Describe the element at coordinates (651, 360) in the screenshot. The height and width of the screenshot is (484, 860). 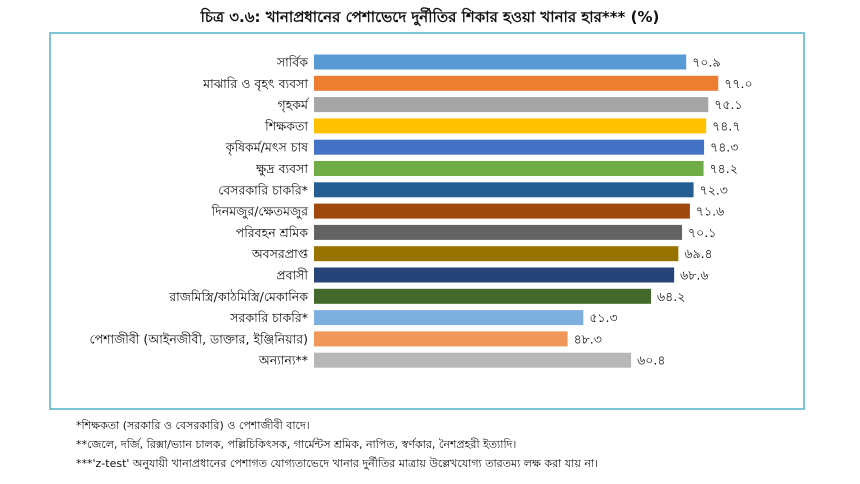
I see `data-label: ৬০.৪` at that location.